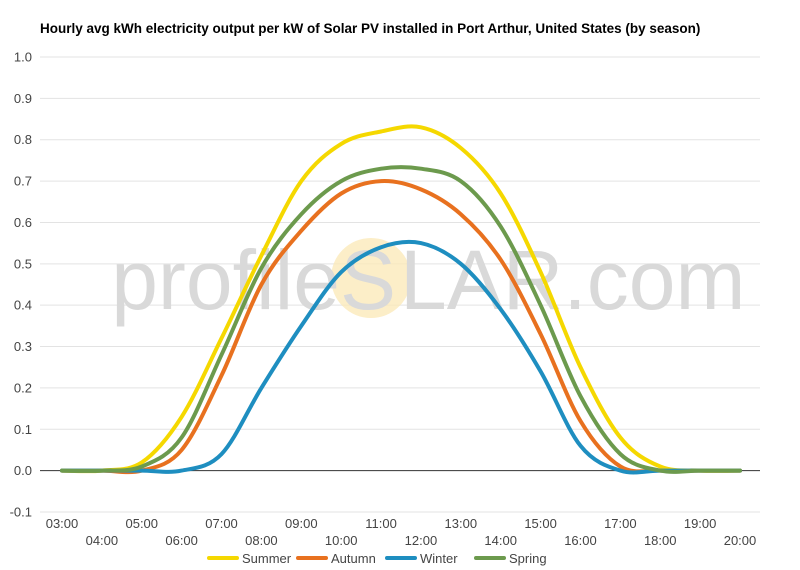  I want to click on legend-label-winter: Winter, so click(439, 558).